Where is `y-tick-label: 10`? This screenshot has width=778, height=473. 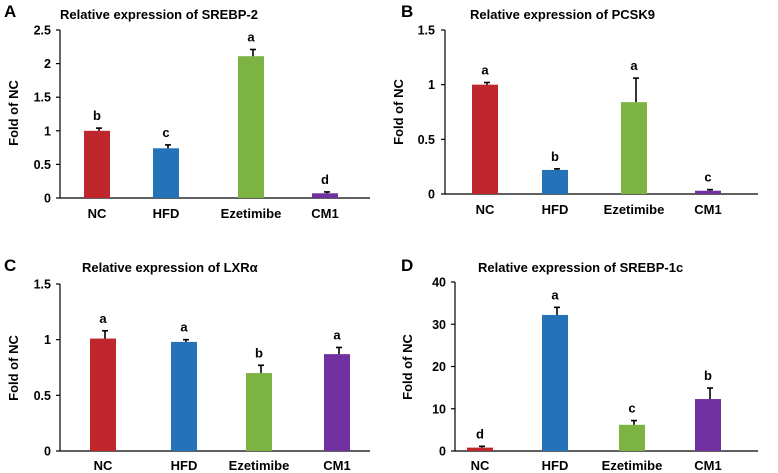
y-tick-label: 10 is located at coordinates (439, 409).